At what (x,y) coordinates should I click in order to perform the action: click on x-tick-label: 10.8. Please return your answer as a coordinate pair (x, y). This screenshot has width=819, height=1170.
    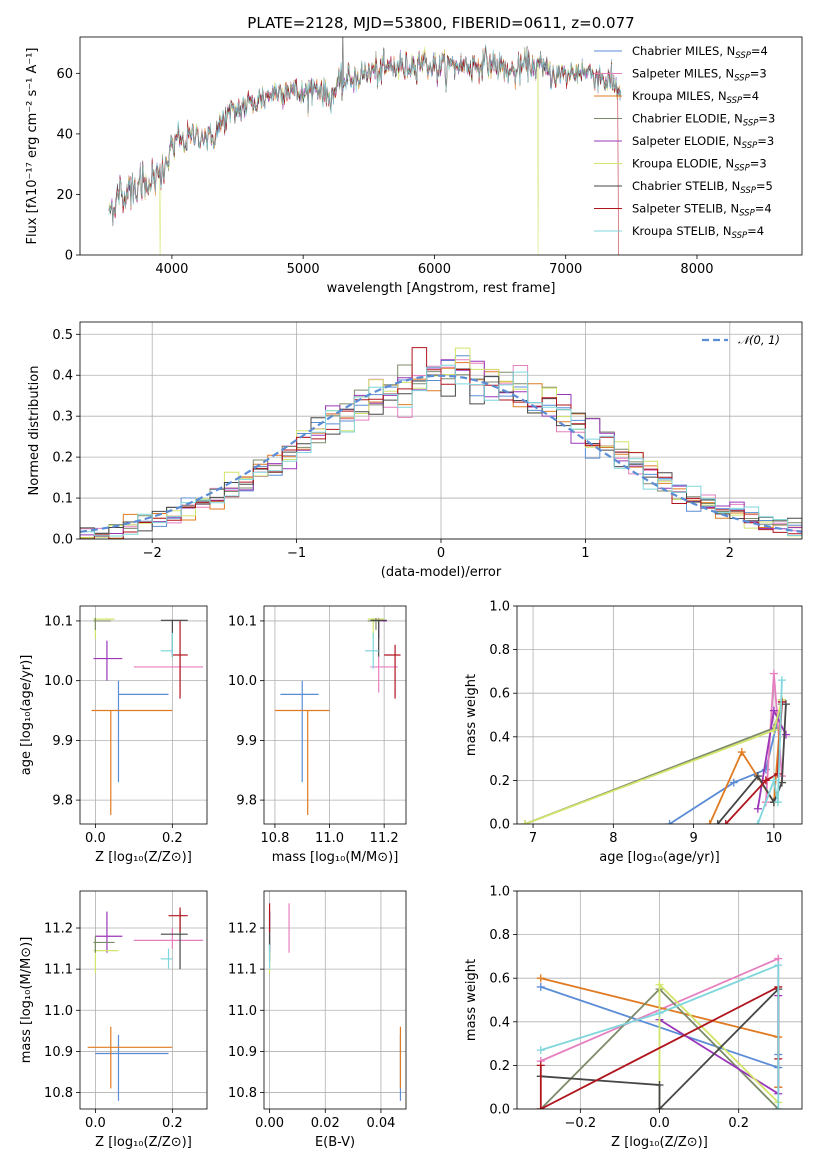
    Looking at the image, I should click on (274, 838).